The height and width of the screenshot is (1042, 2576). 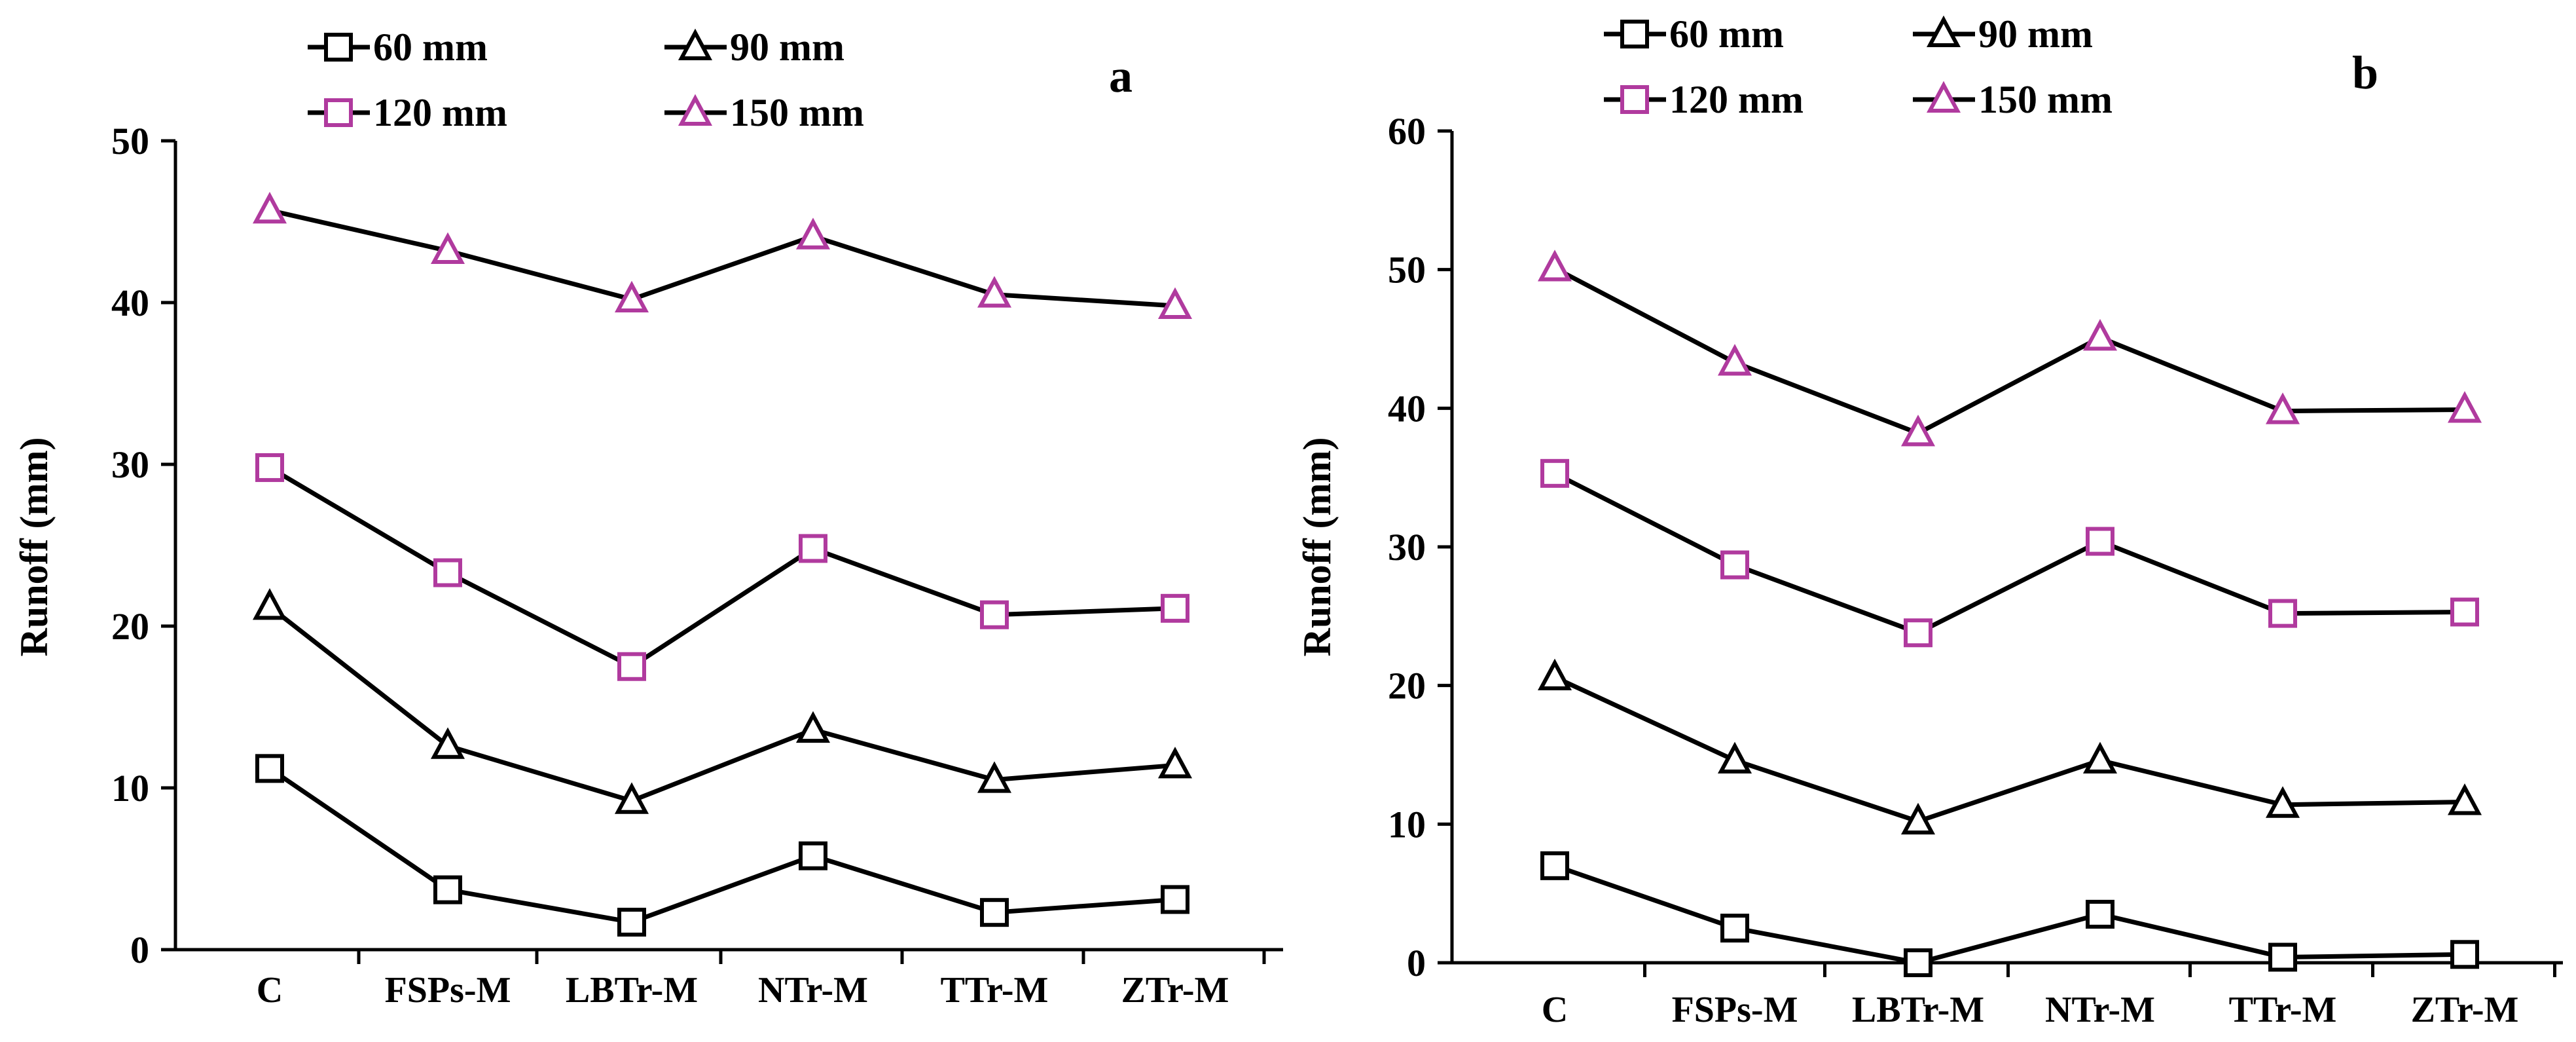 I want to click on y-tick-label: 60, so click(x=1407, y=131).